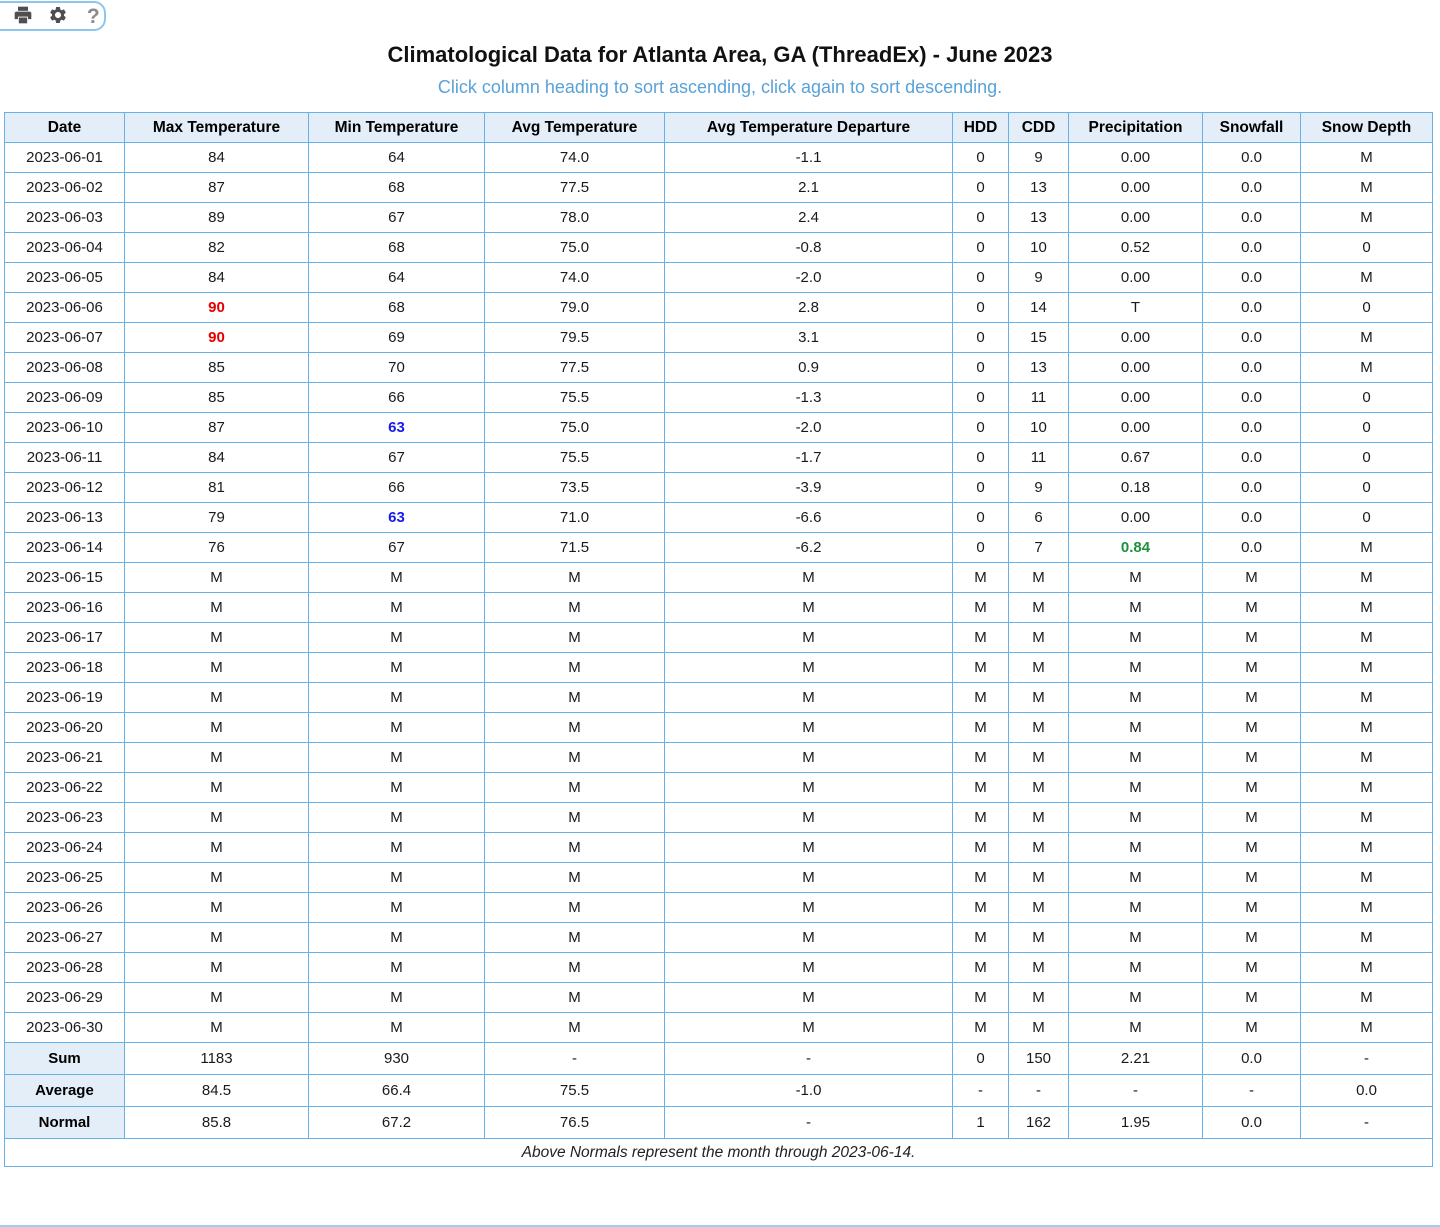  I want to click on column-header-cdd: CDD, so click(1038, 127).